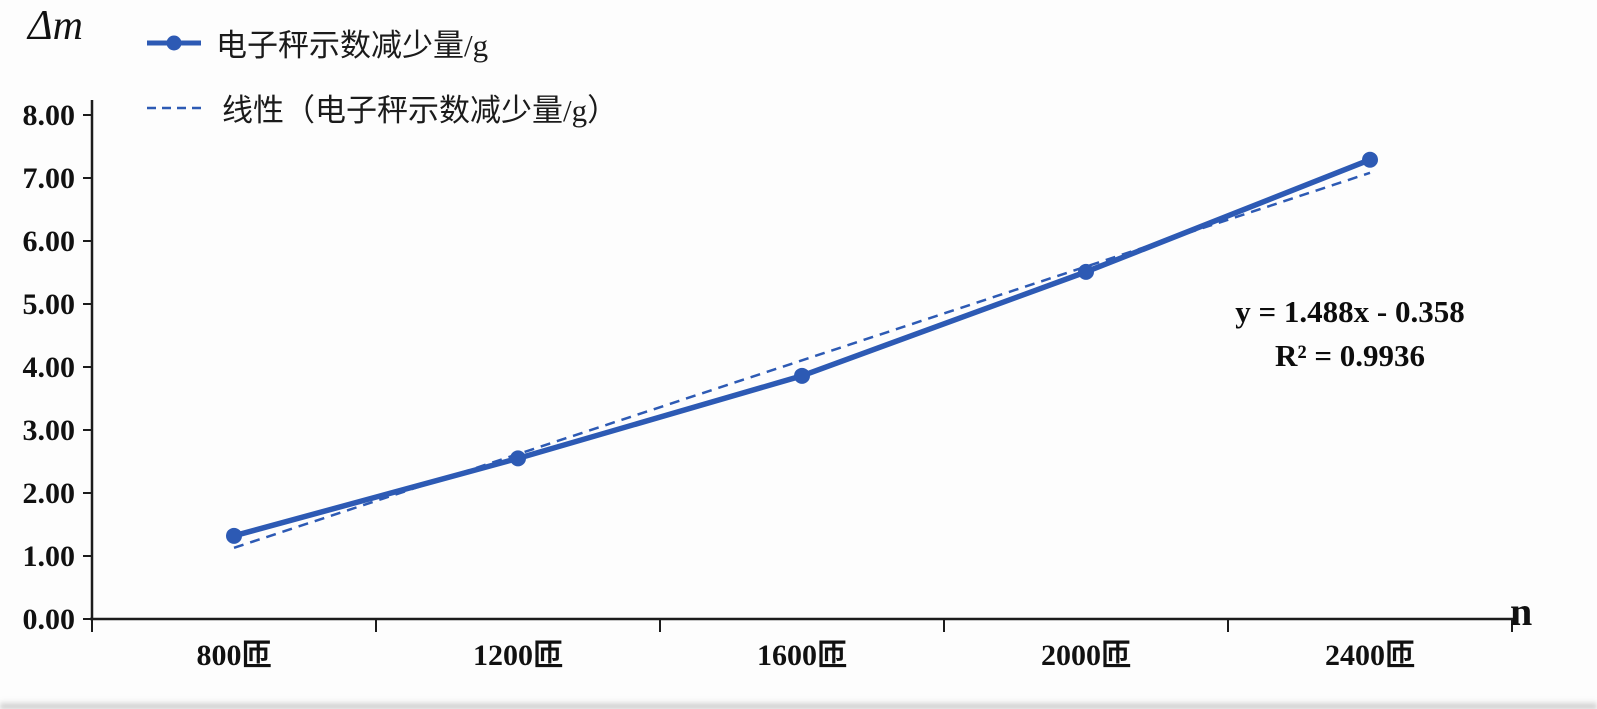 The height and width of the screenshot is (709, 1597). I want to click on y-tick-label: 5.00, so click(49, 304).